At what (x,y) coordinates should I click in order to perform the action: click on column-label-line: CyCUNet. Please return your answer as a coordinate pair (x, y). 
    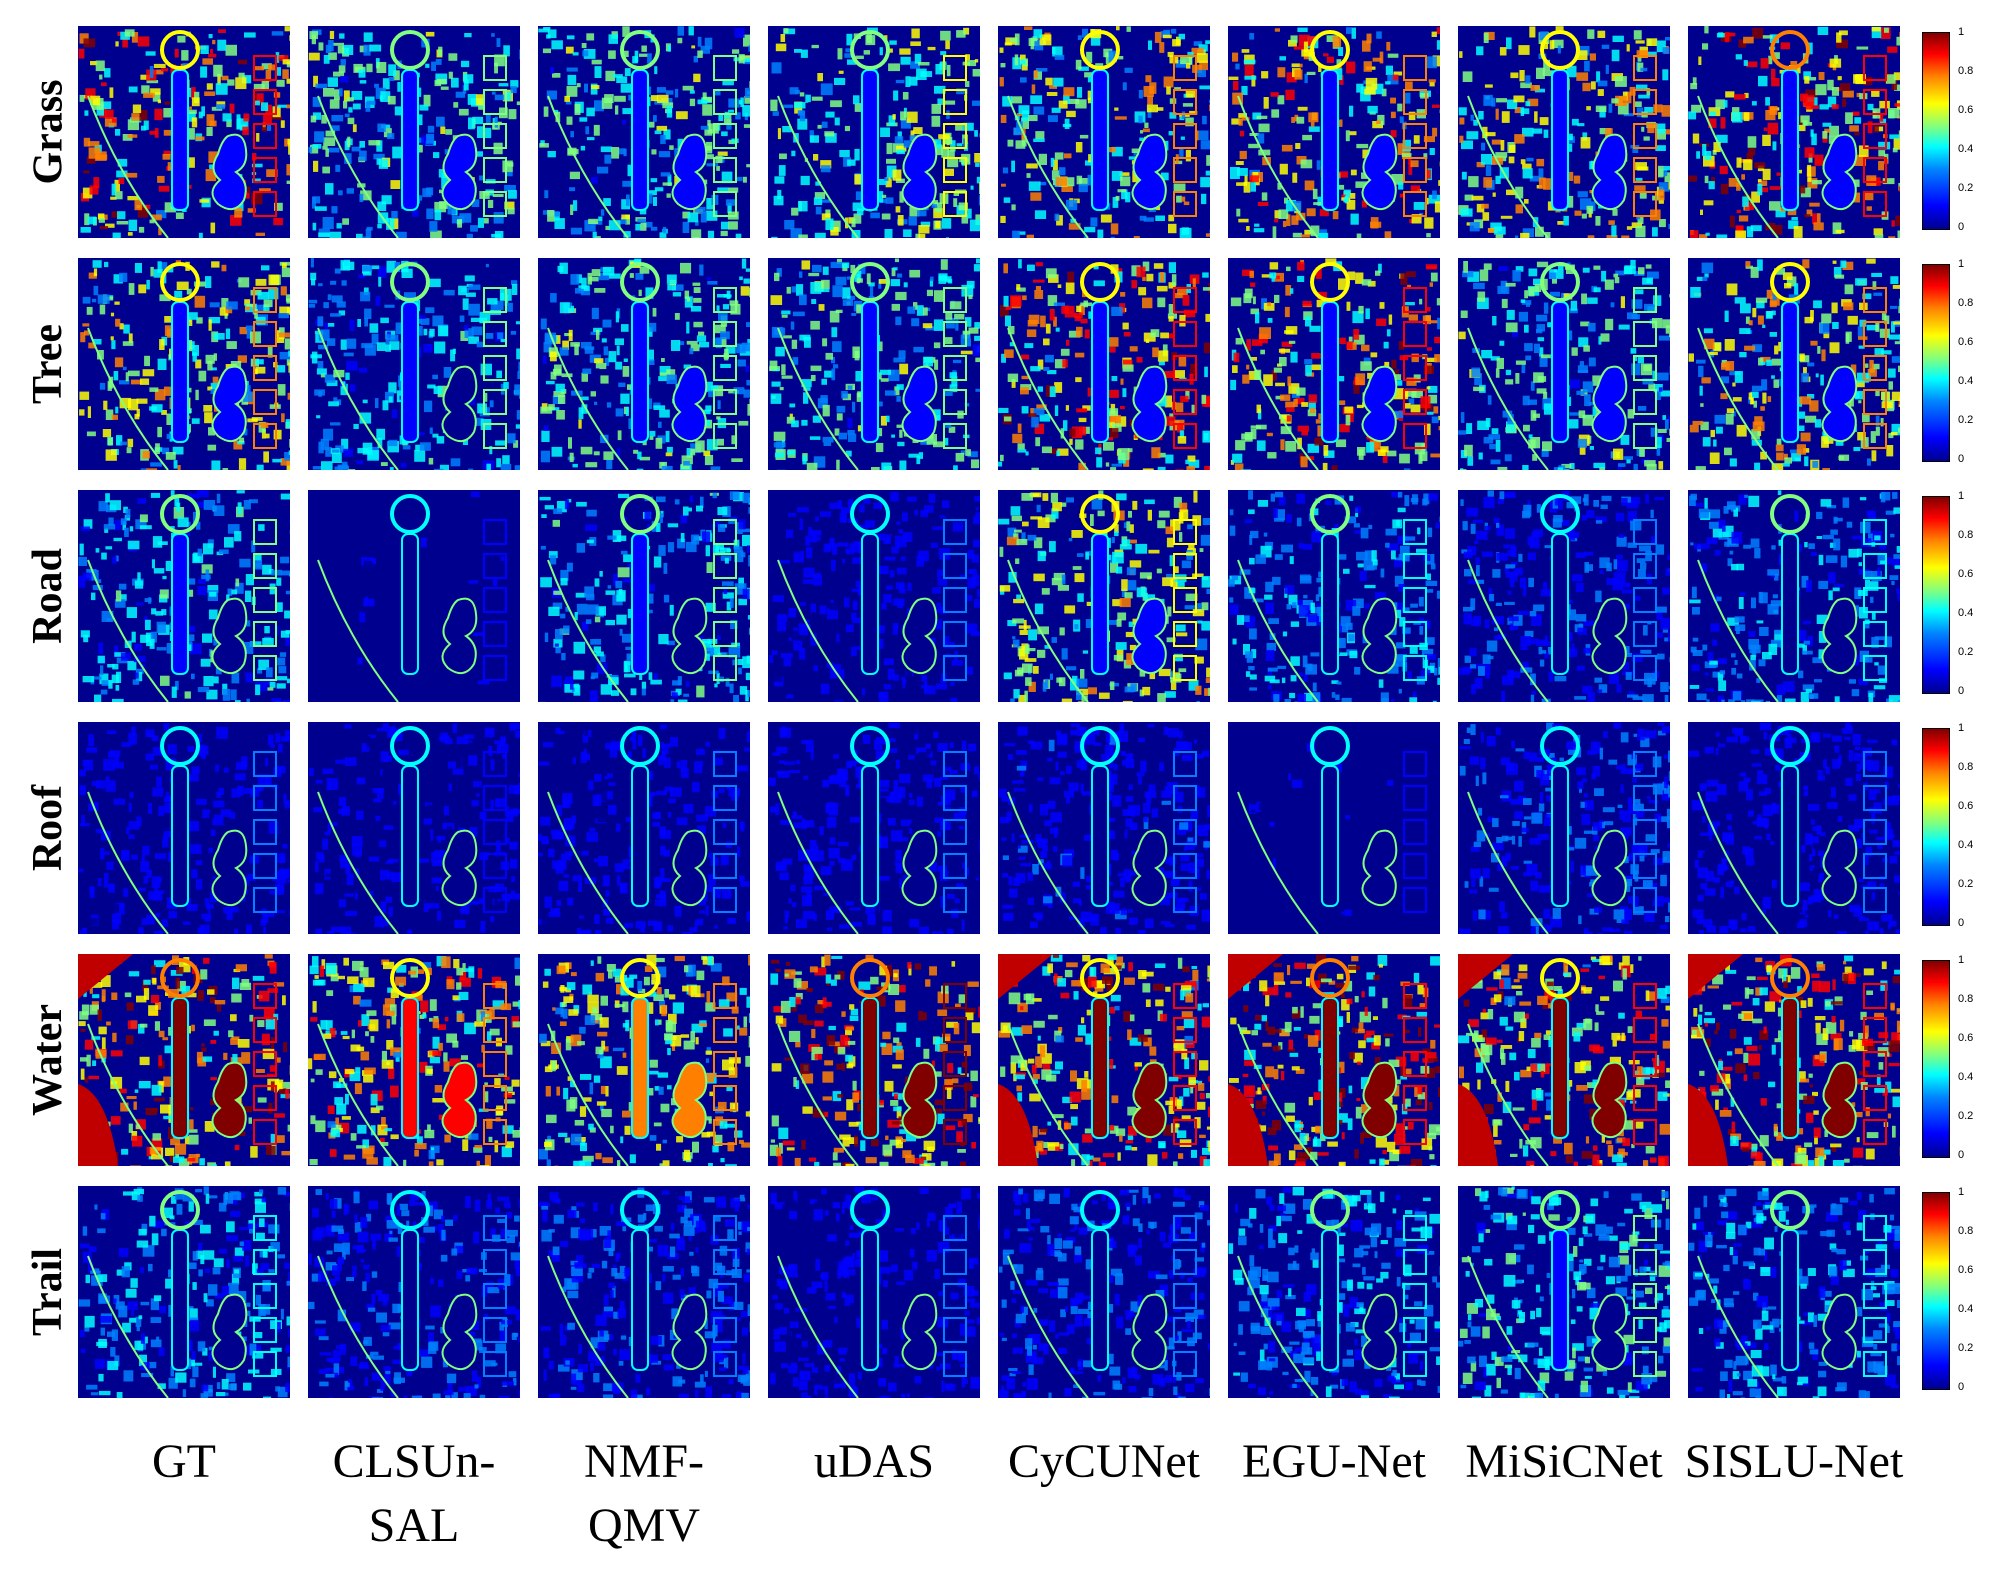
    Looking at the image, I should click on (1104, 1461).